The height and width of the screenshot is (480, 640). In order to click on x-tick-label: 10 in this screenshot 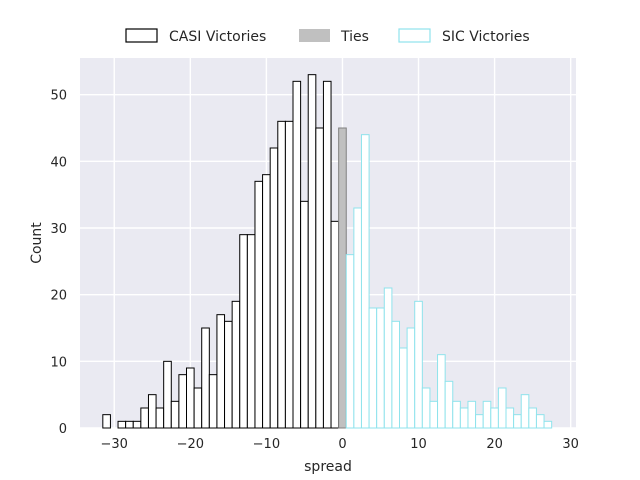, I will do `click(418, 444)`.